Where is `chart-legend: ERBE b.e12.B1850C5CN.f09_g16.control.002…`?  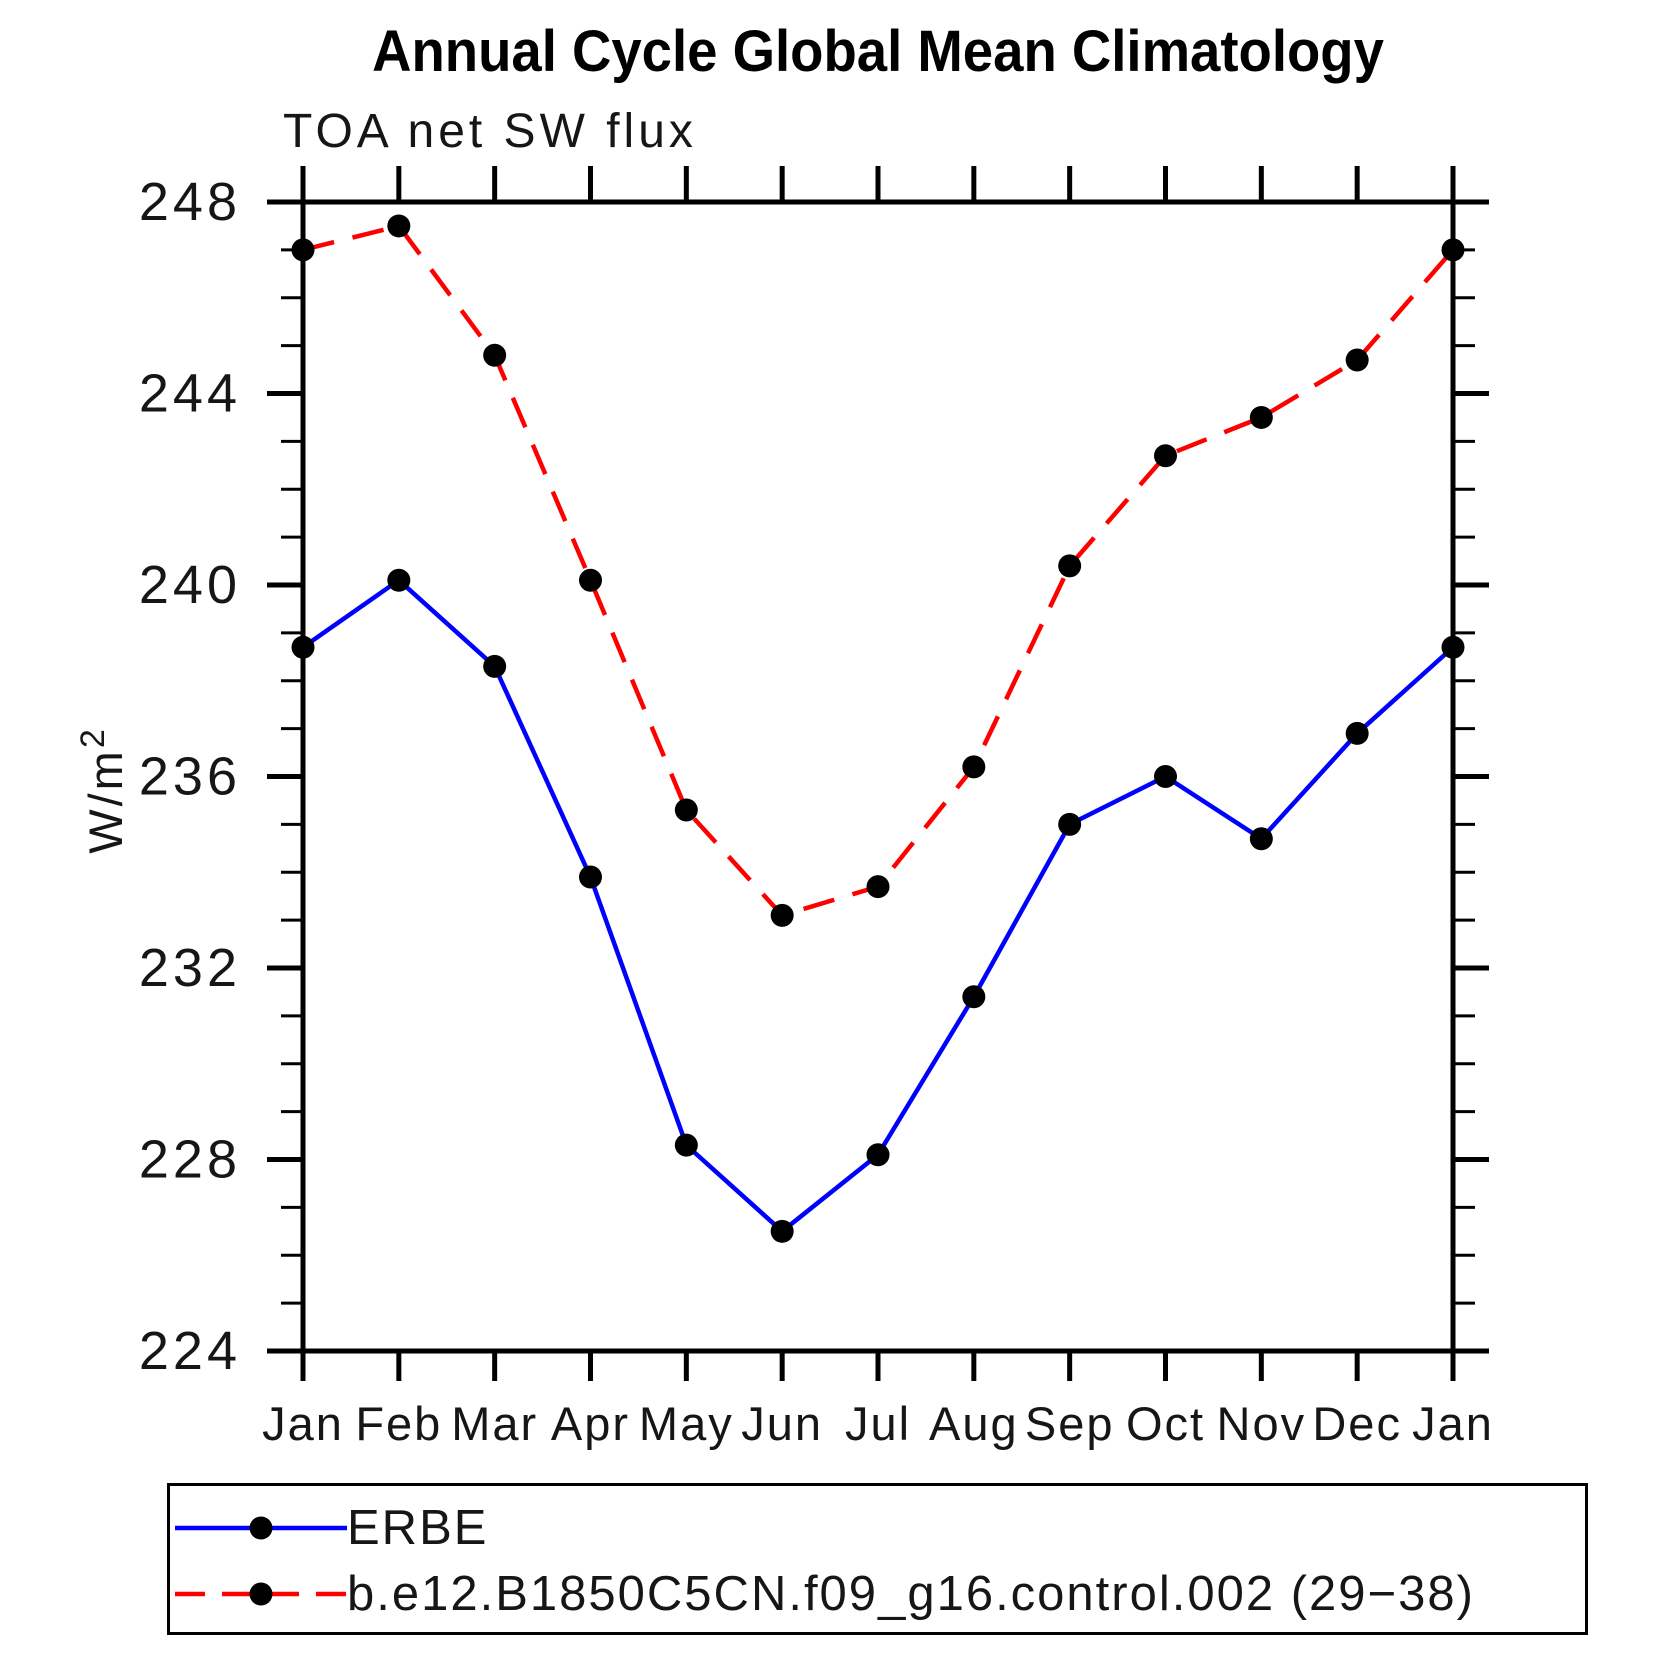 chart-legend: ERBE b.e12.B1850C5CN.f09_g16.control.002… is located at coordinates (877, 1559).